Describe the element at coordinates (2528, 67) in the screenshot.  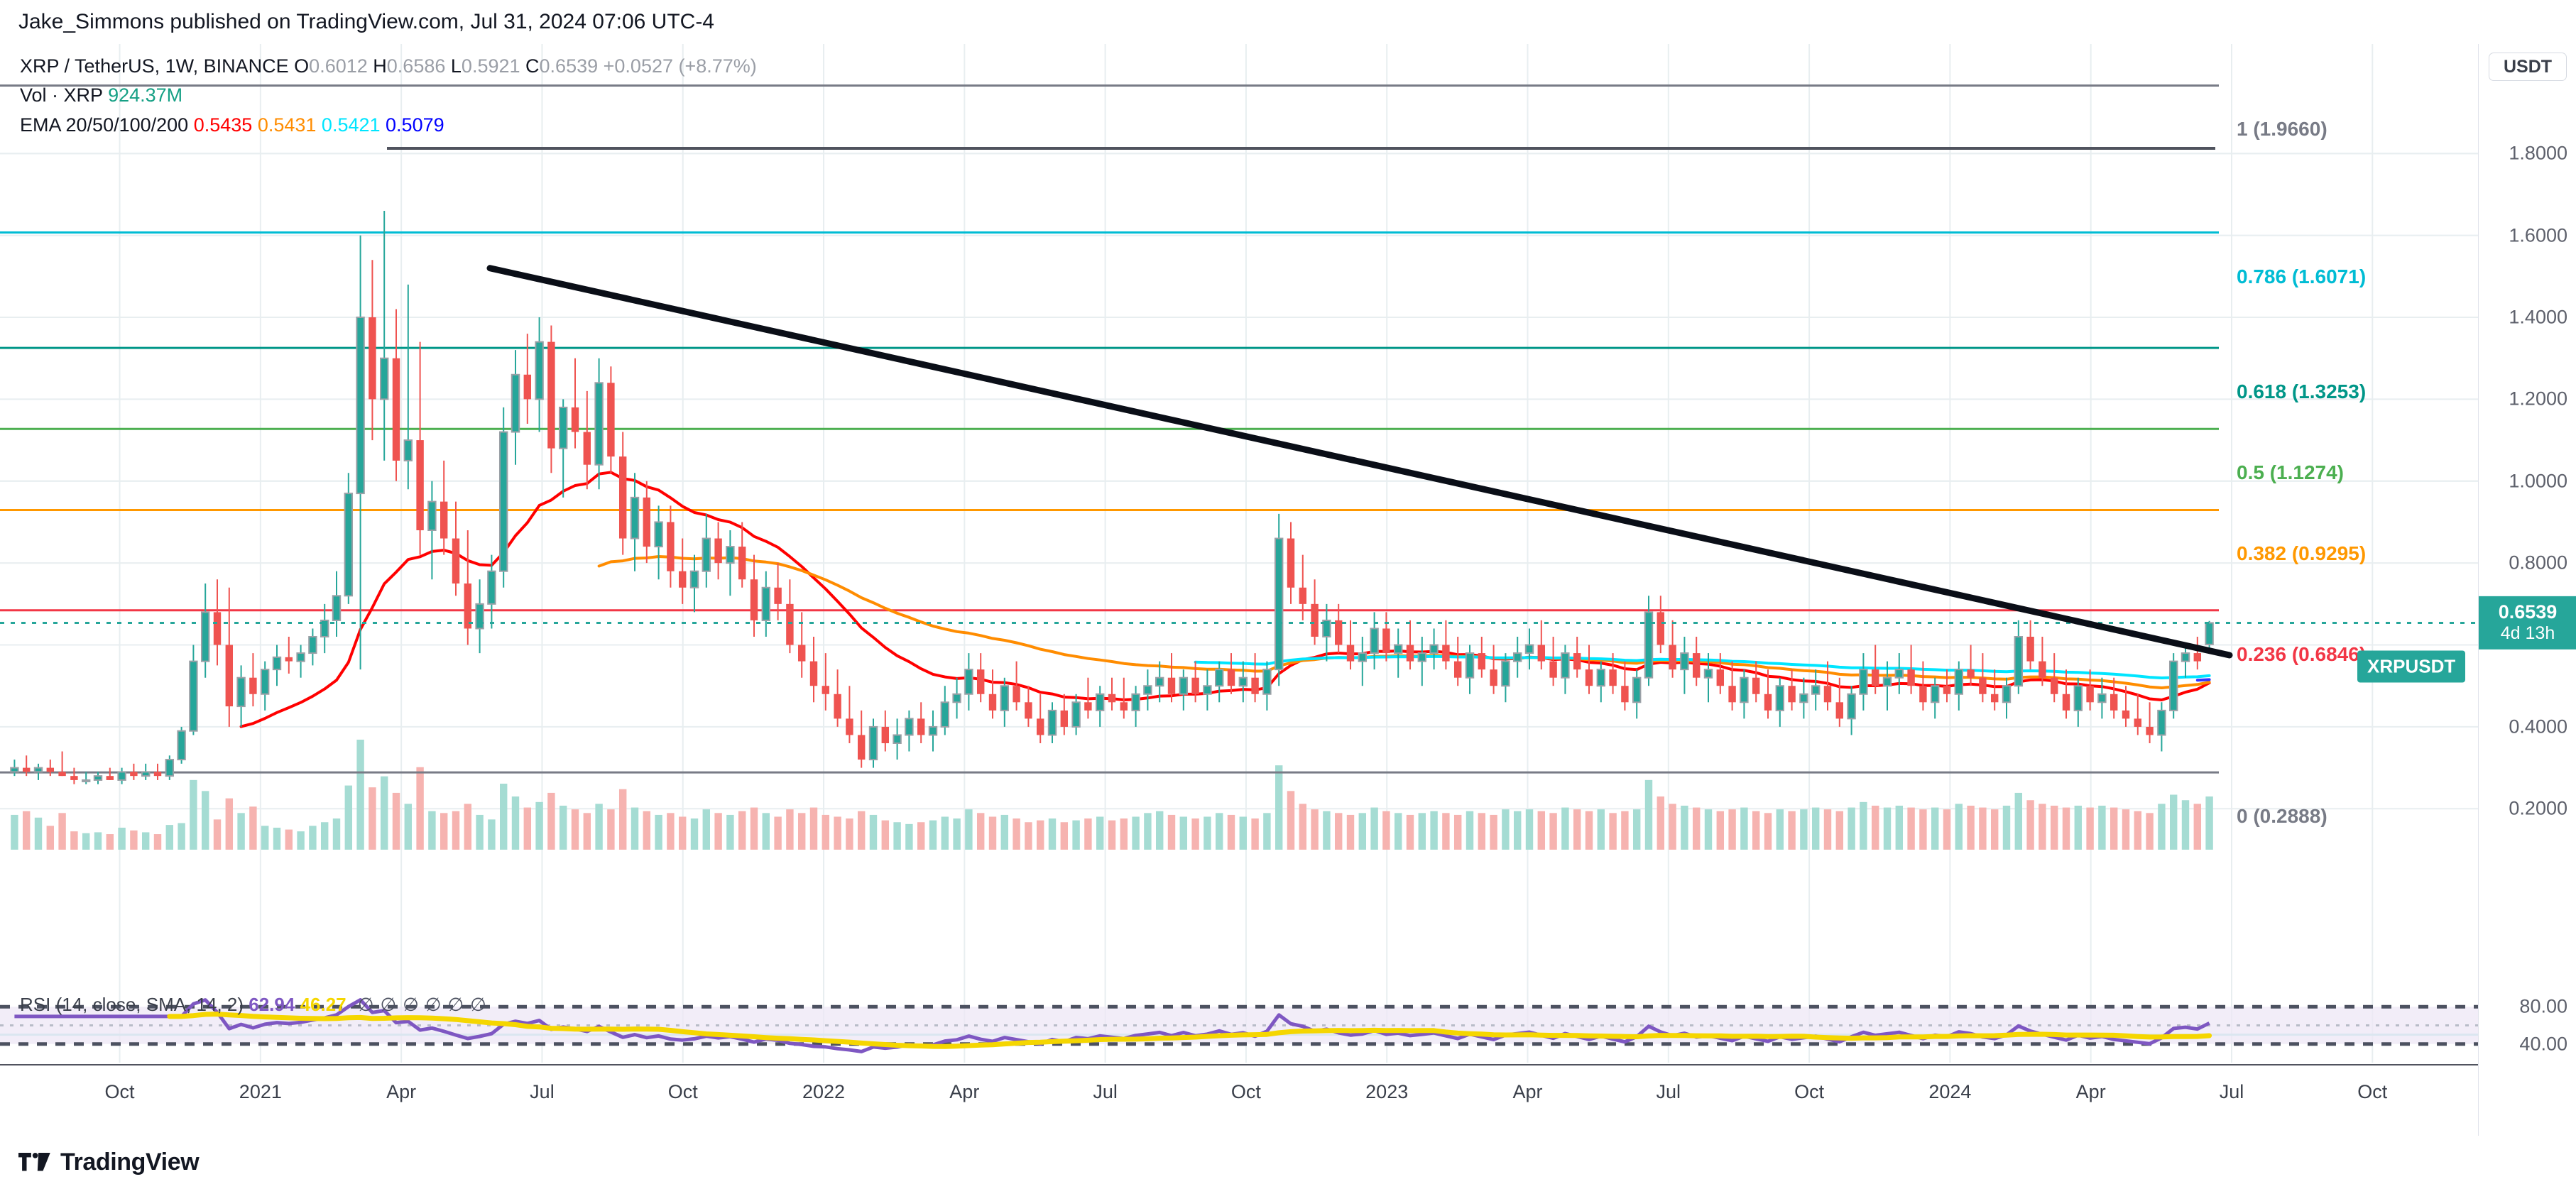
I see `currency-badge: USDT` at that location.